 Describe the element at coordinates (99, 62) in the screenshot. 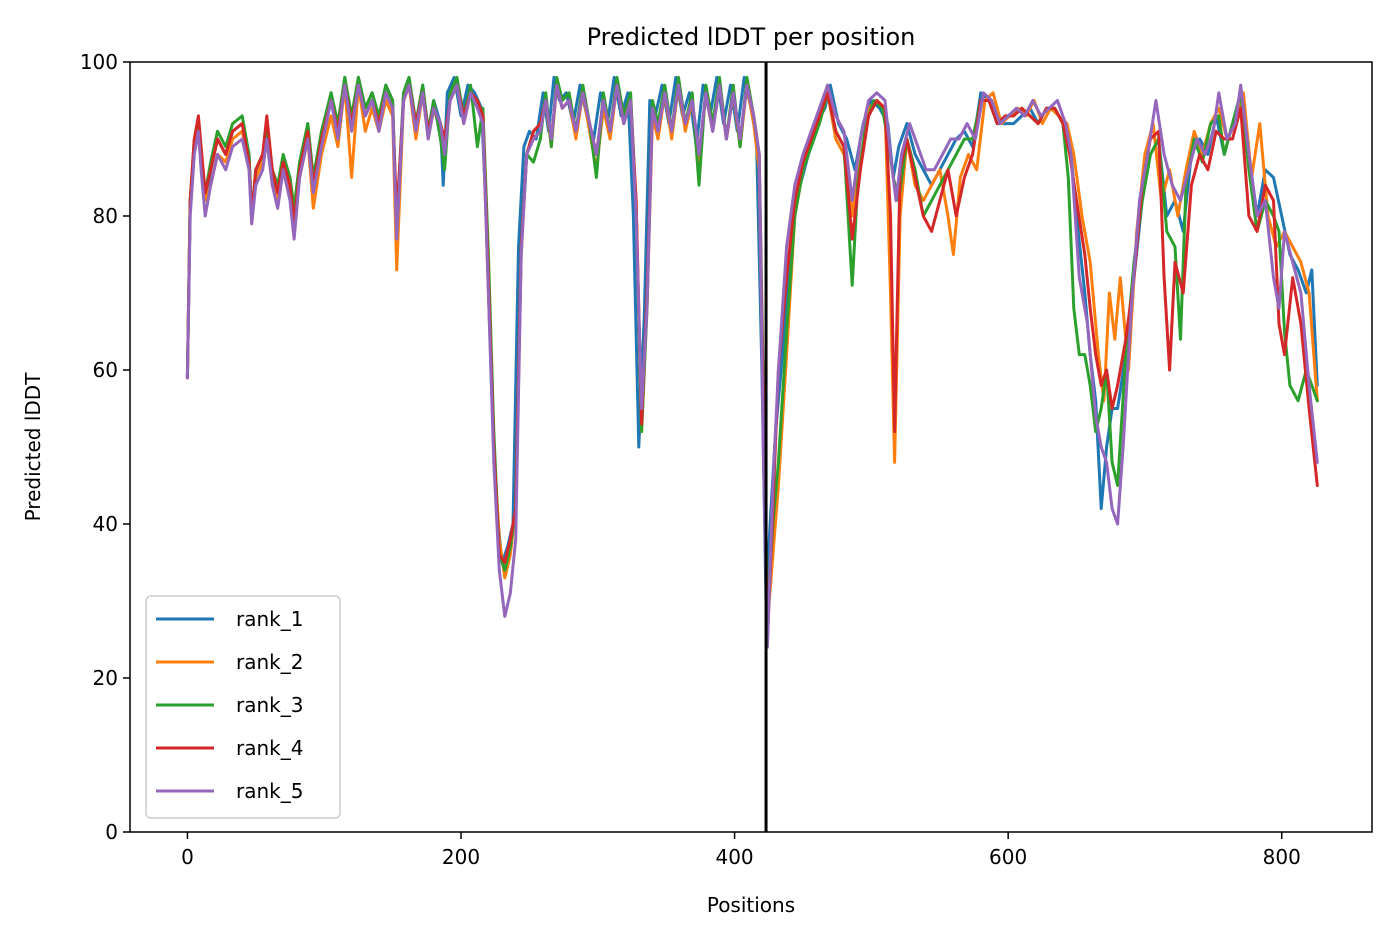

I see `y-tick-label: 100` at that location.